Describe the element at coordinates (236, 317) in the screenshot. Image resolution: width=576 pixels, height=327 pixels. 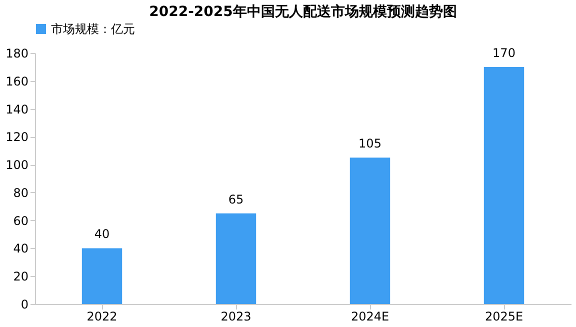
I see `x-tick-label: 2023` at that location.